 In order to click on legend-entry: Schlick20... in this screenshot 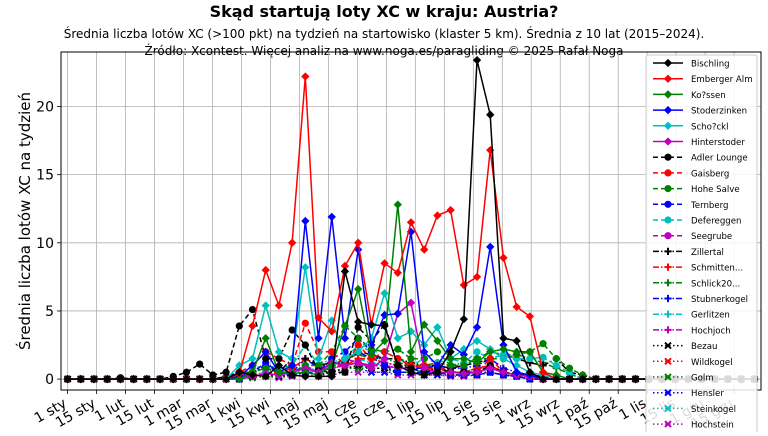, I will do `click(696, 284)`.